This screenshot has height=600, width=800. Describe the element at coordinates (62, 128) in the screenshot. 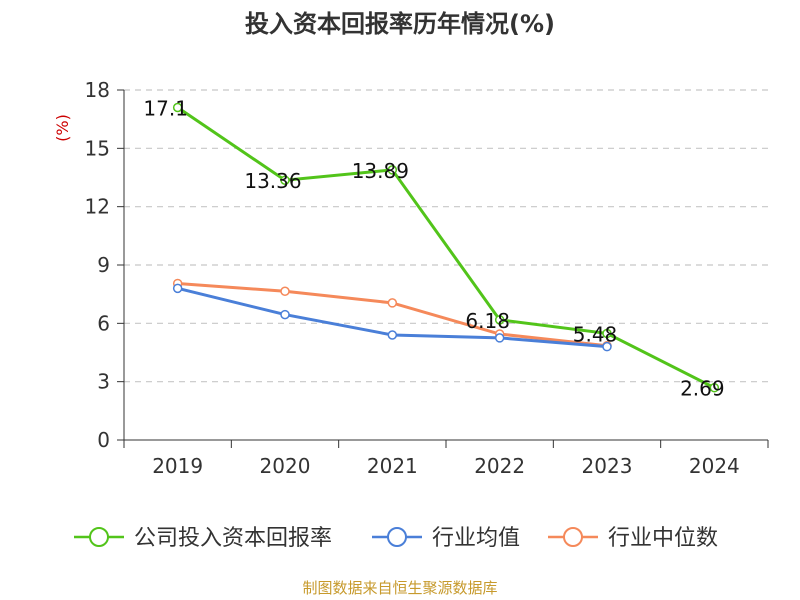

I see `y-axis-unit: (%)` at that location.